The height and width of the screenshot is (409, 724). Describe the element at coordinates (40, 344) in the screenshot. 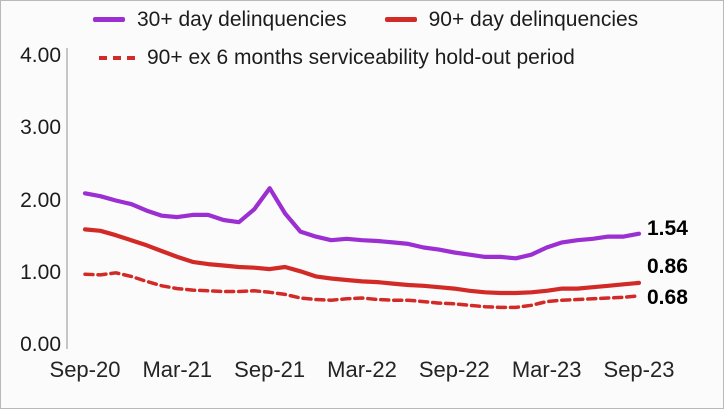

I see `y-tick-label: 0.00` at that location.